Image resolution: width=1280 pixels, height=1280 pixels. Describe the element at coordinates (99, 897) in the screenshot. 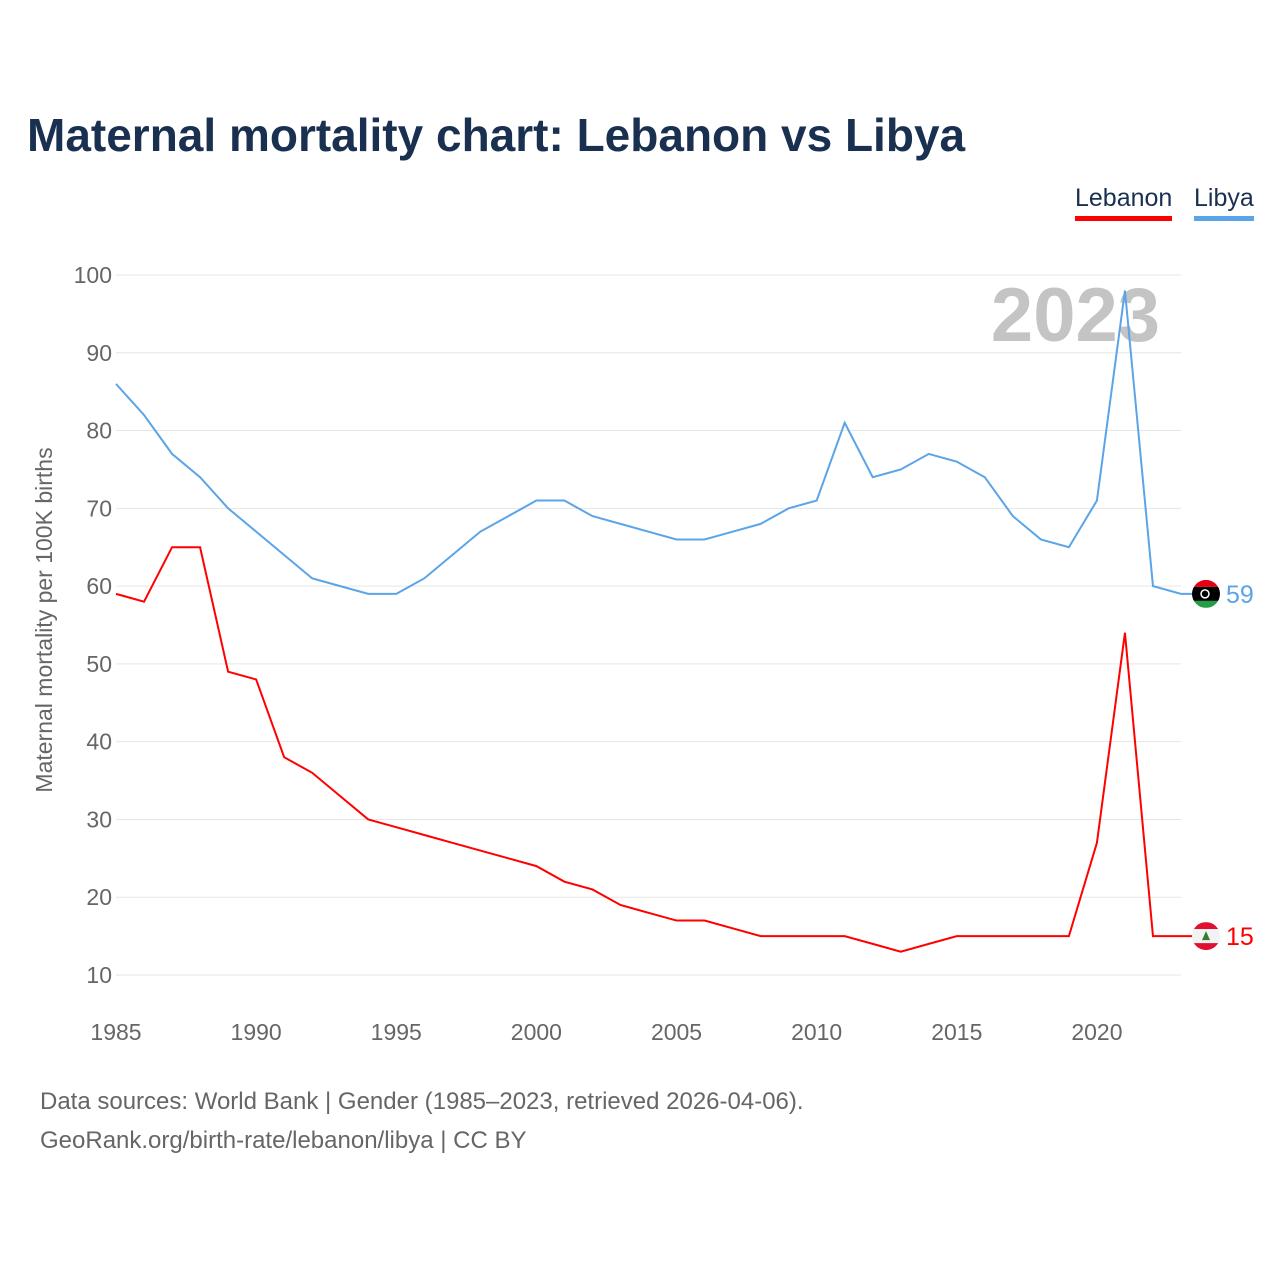

I see `y-tick-label: 20` at that location.